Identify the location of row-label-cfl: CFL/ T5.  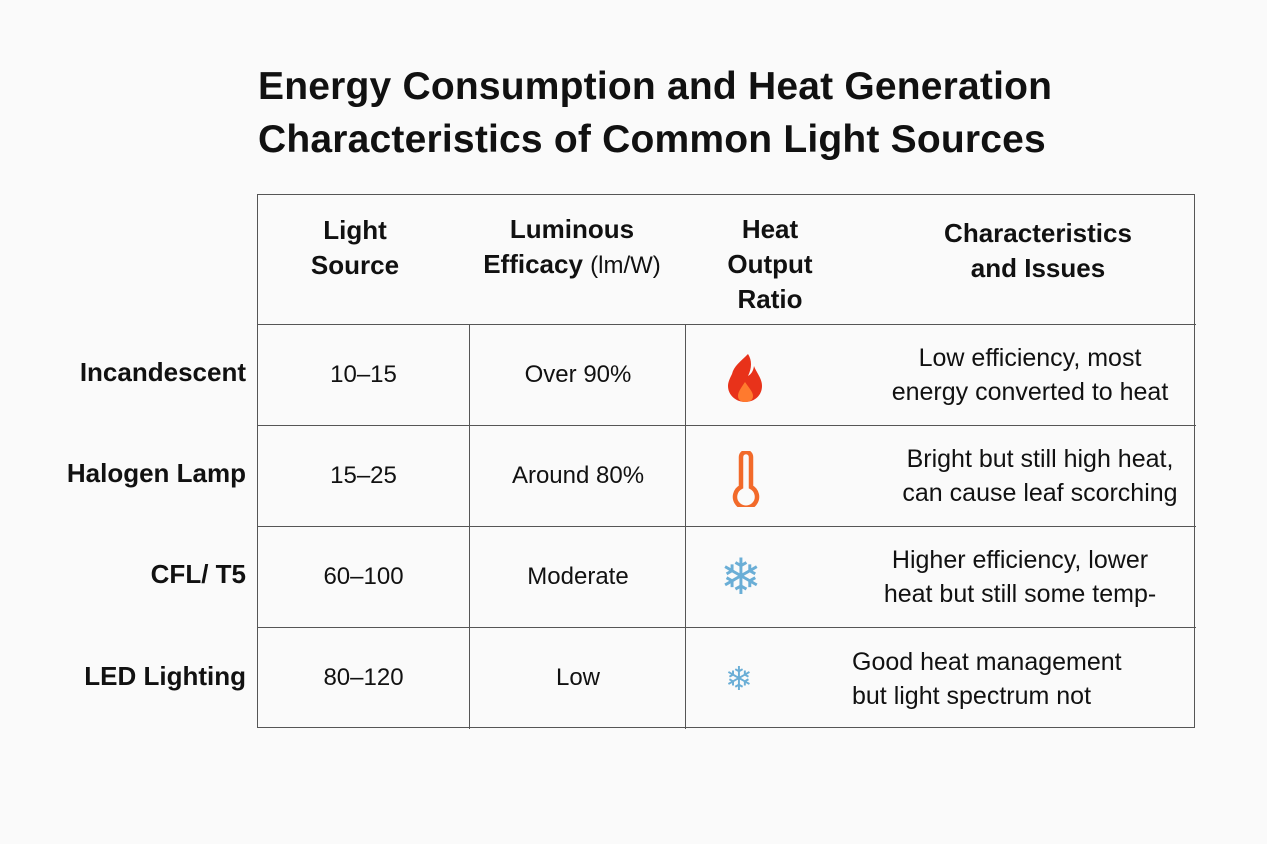
(198, 574).